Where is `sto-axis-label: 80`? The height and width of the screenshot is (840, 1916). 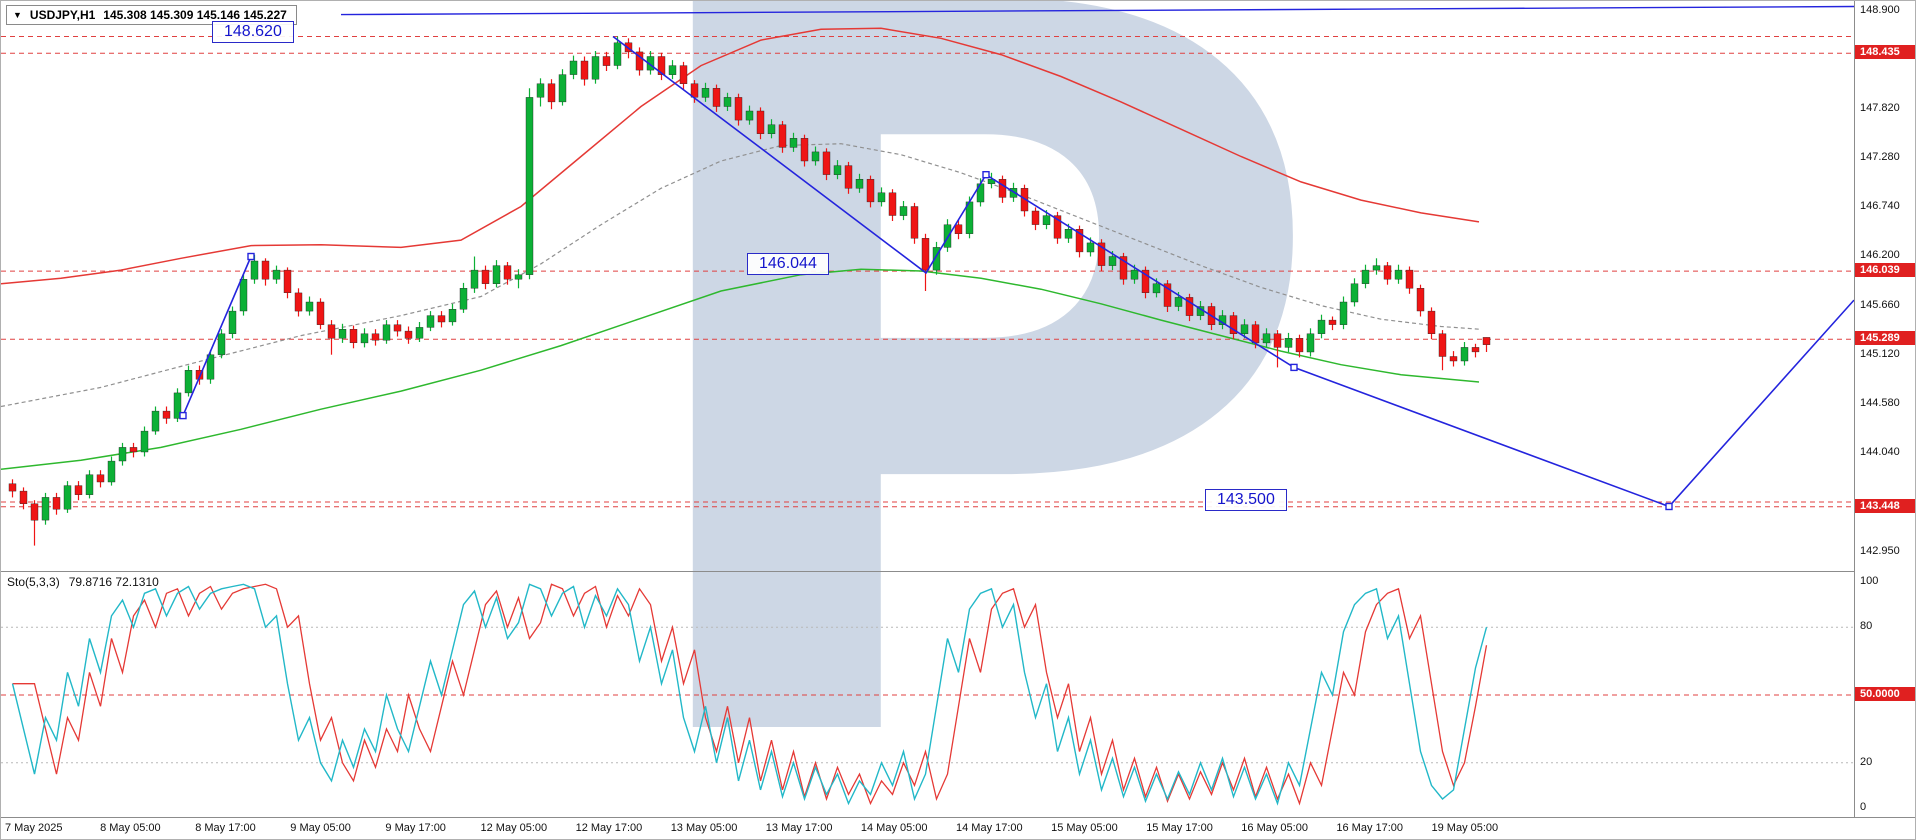 sto-axis-label: 80 is located at coordinates (1866, 626).